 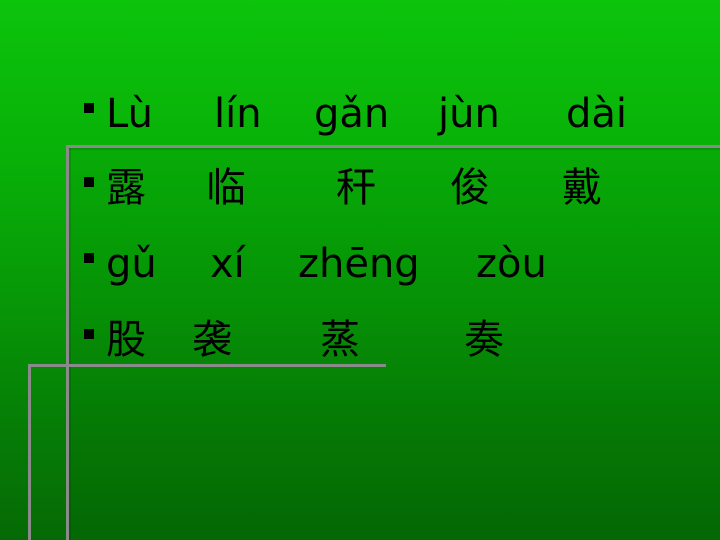 What do you see at coordinates (238, 114) in the screenshot?
I see `pinyin-word: lín` at bounding box center [238, 114].